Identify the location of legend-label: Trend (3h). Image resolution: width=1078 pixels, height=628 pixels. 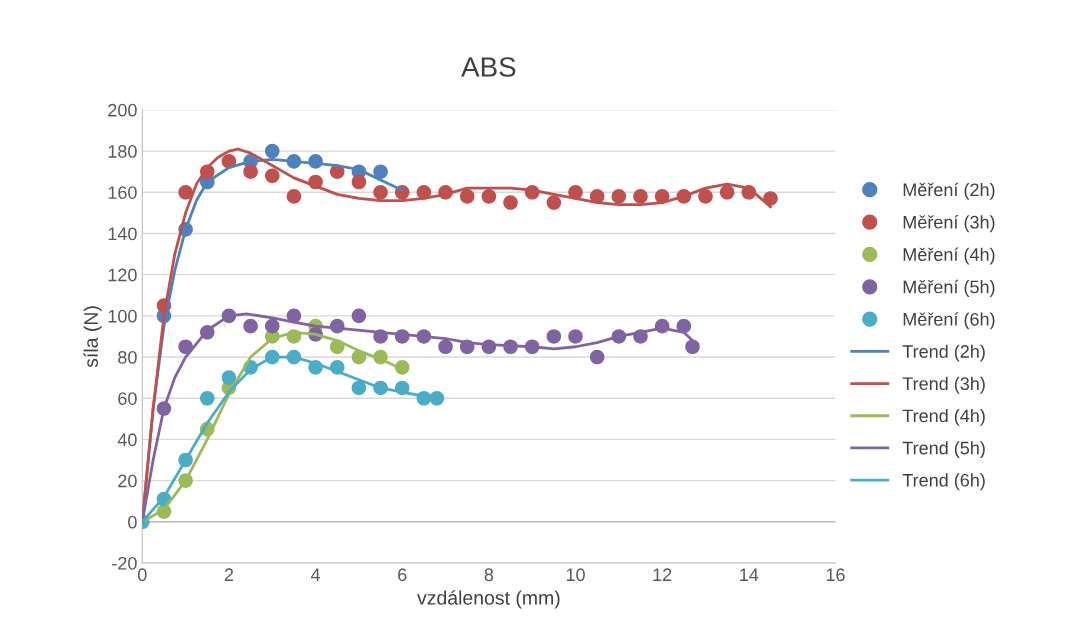
(943, 385).